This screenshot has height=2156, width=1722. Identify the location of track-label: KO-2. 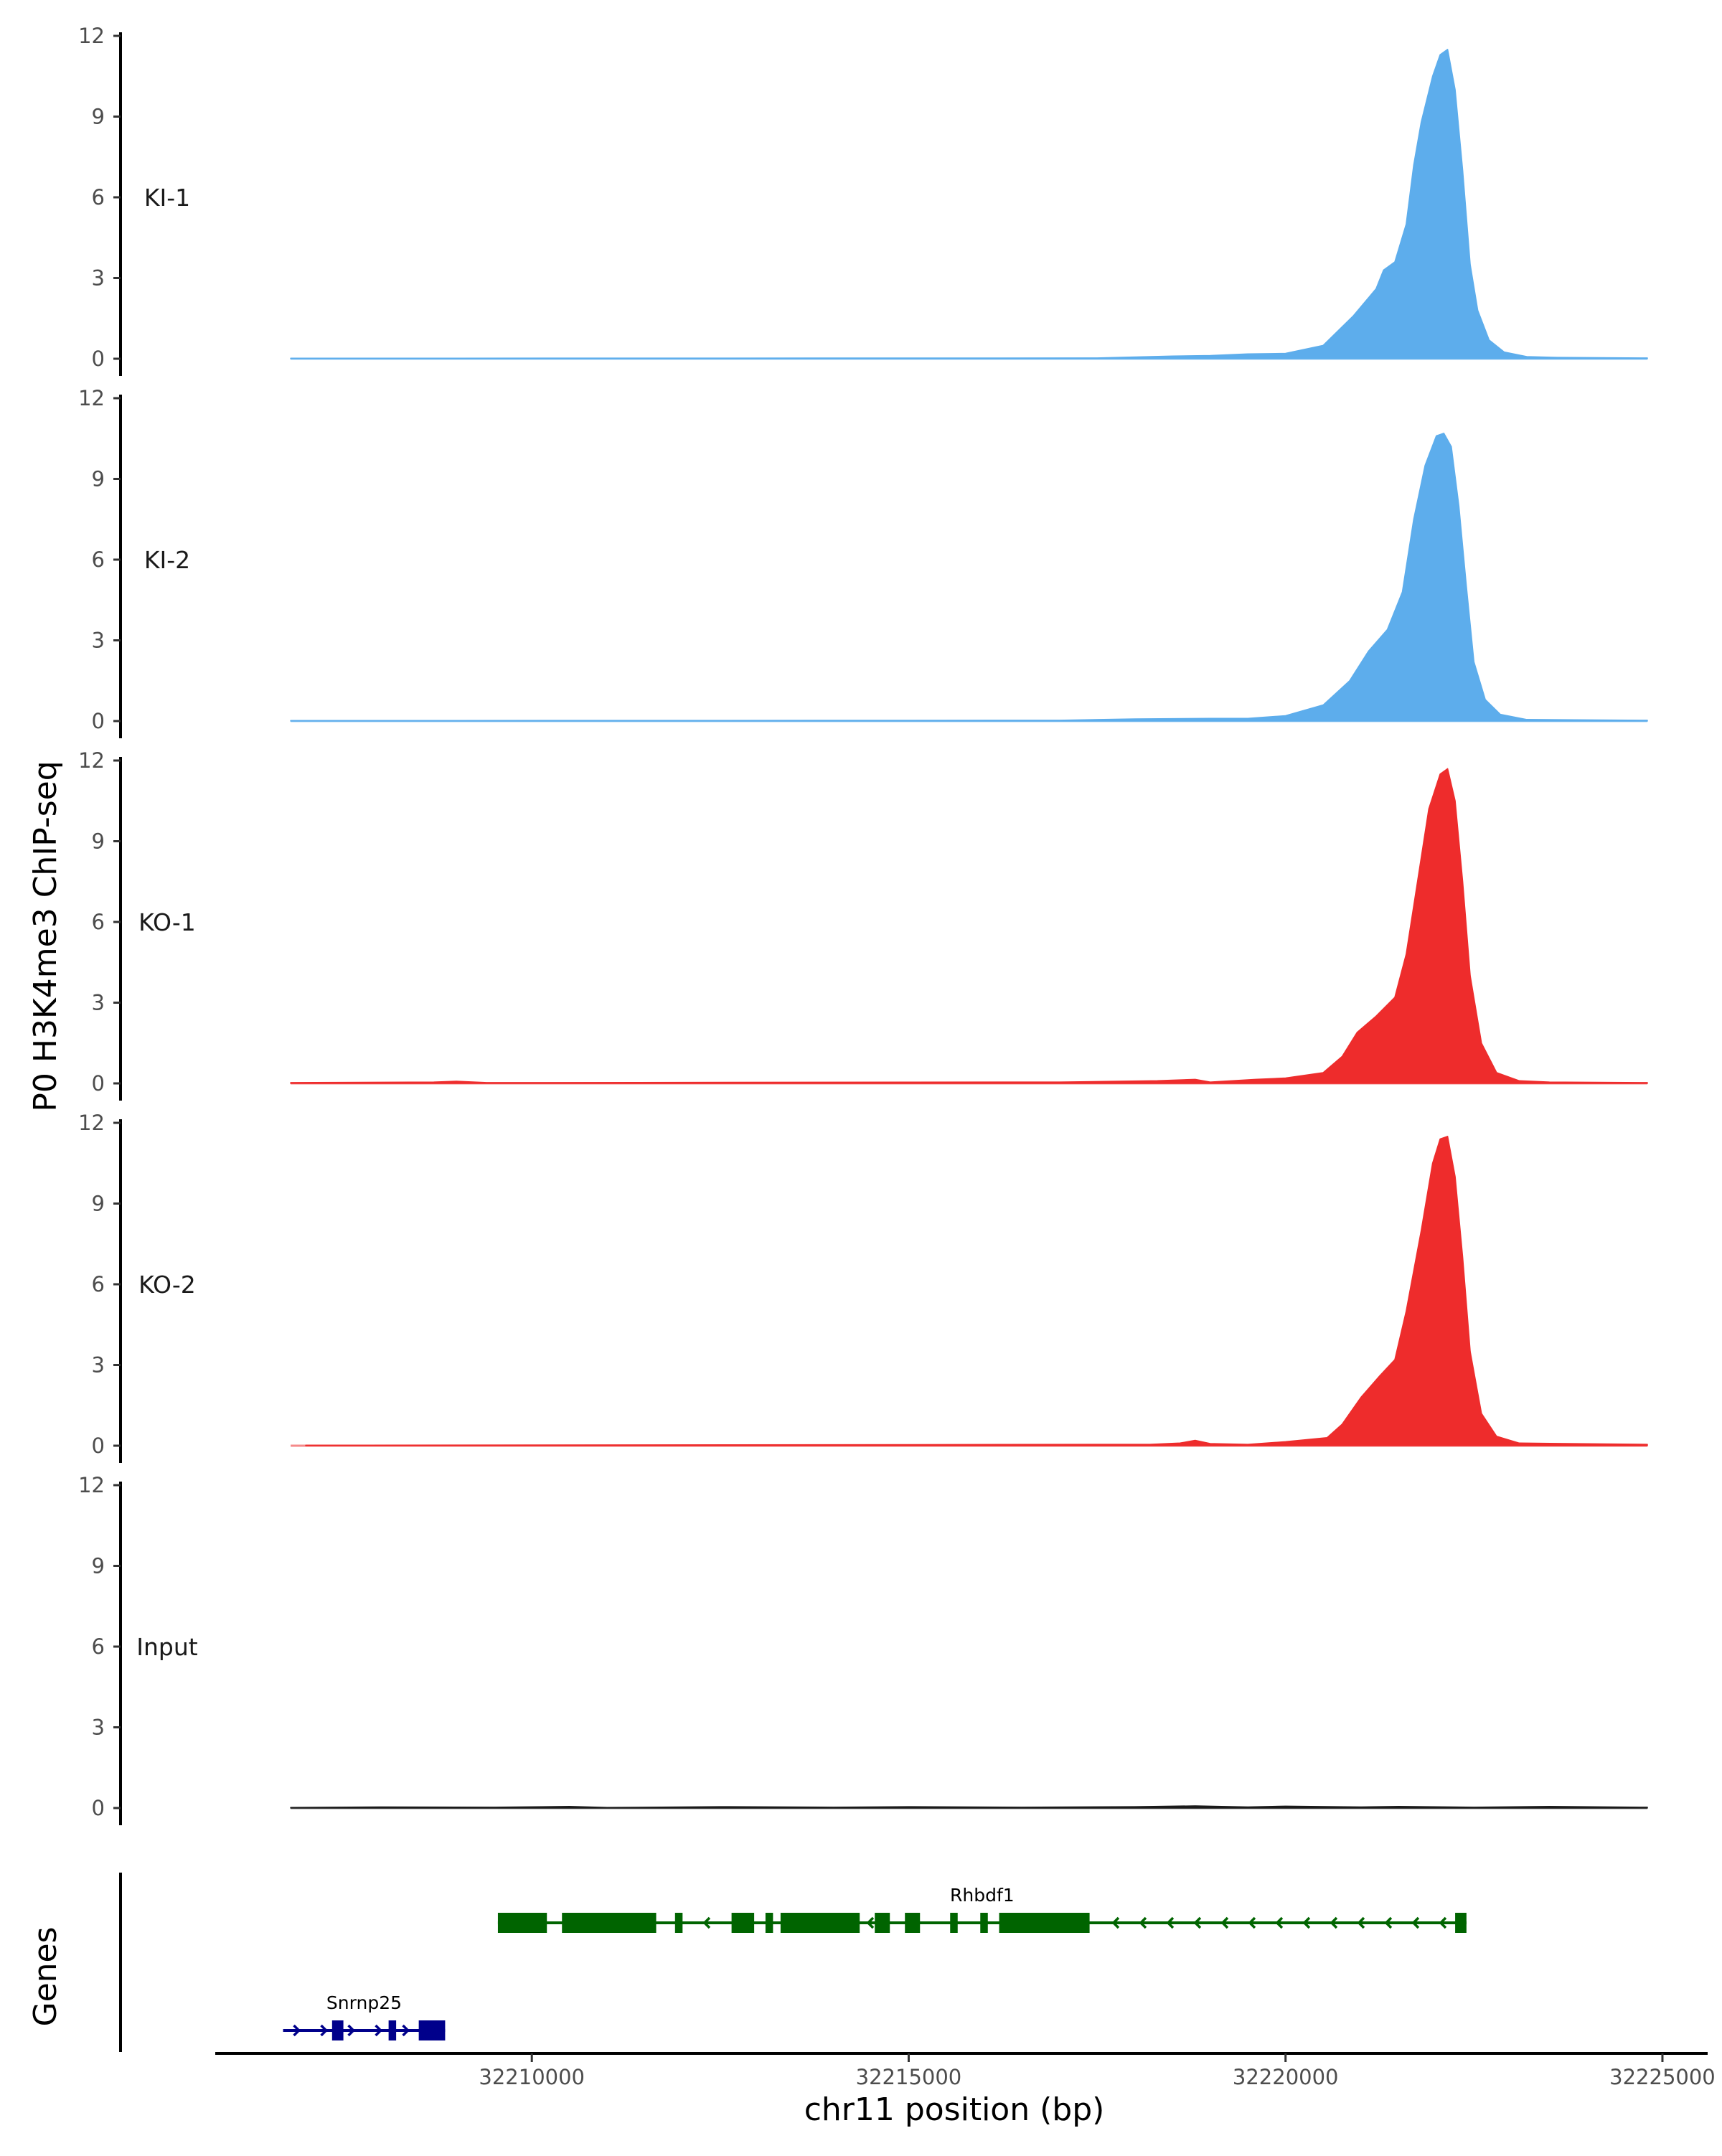
(167, 1285).